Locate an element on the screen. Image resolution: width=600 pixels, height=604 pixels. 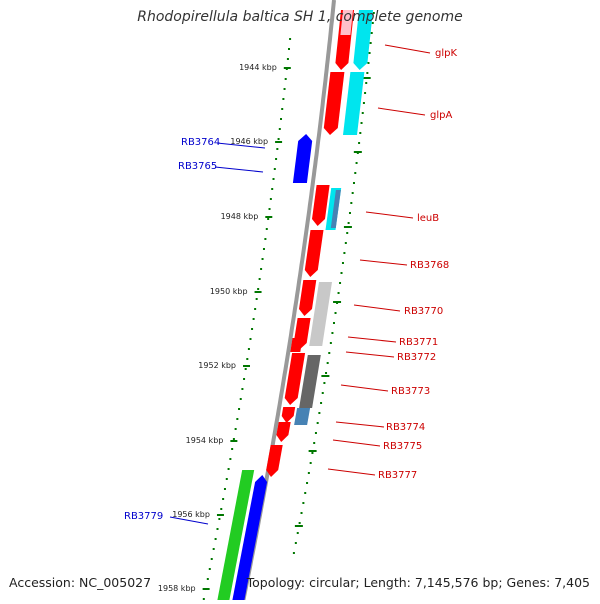
kbp-tick-label: 1948 kbp is located at coordinates (240, 216).